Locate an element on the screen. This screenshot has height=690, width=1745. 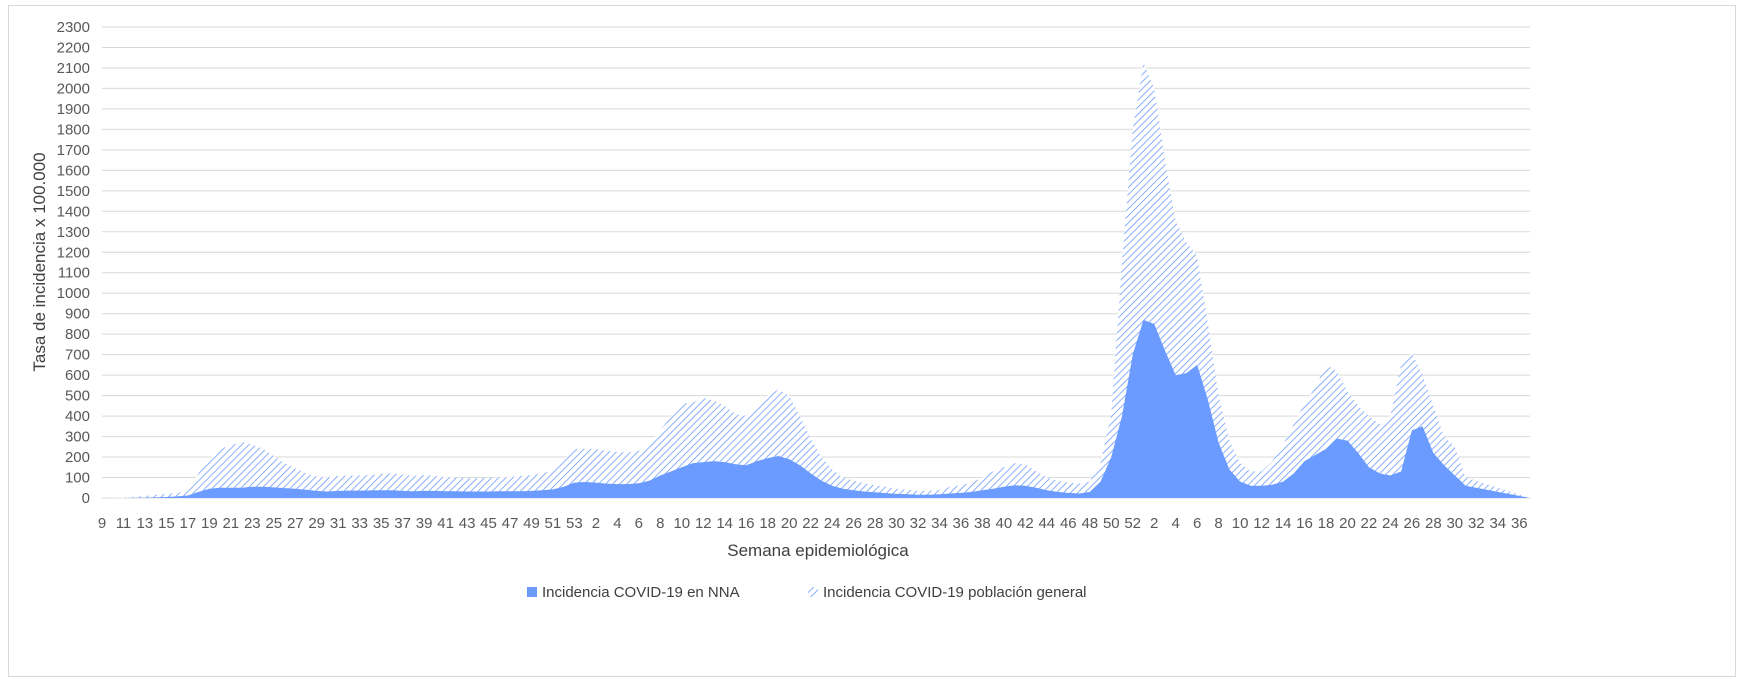
y-tick-label: 500 is located at coordinates (77, 396).